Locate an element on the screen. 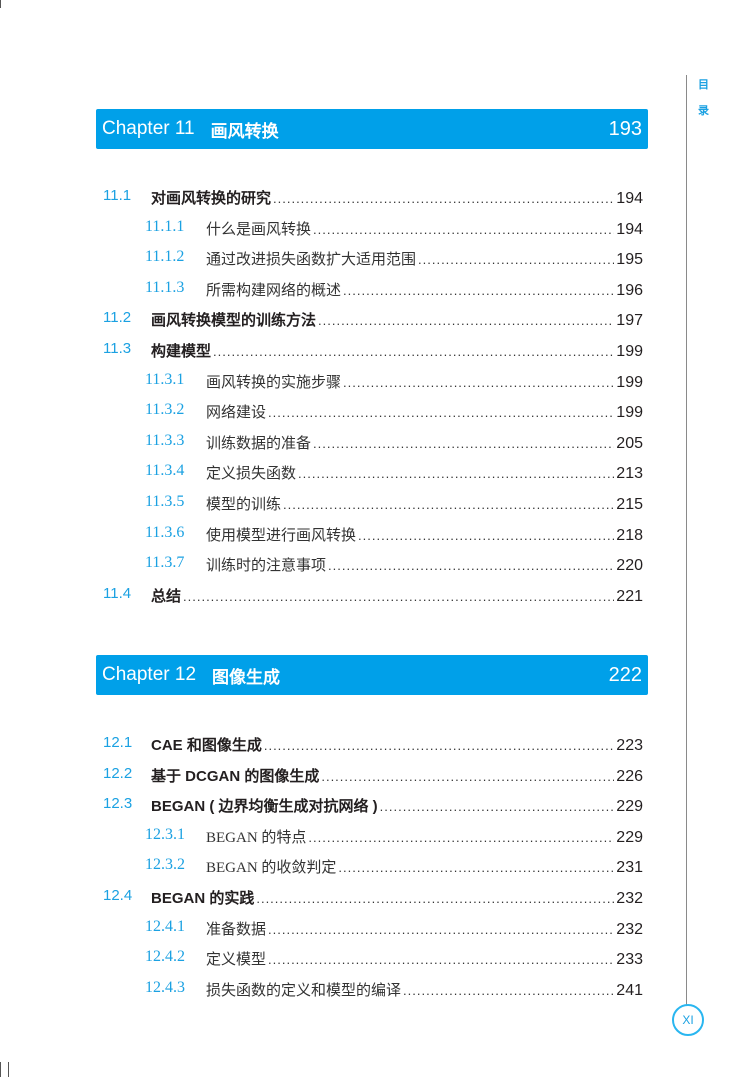 The image size is (750, 1077). chapter-header: Chapter 12 图像生成 222 is located at coordinates (372, 675).